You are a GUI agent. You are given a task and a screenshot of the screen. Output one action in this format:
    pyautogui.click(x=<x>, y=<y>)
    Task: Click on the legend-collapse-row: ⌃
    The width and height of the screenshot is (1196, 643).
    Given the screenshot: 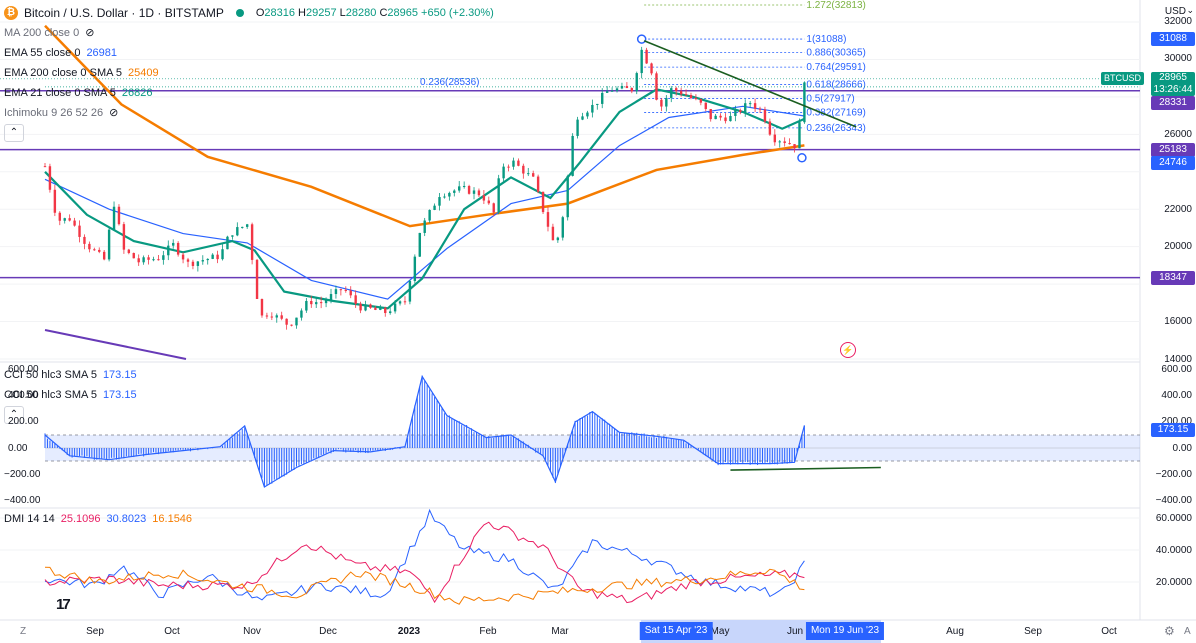 What is the action you would take?
    pyautogui.click(x=249, y=133)
    